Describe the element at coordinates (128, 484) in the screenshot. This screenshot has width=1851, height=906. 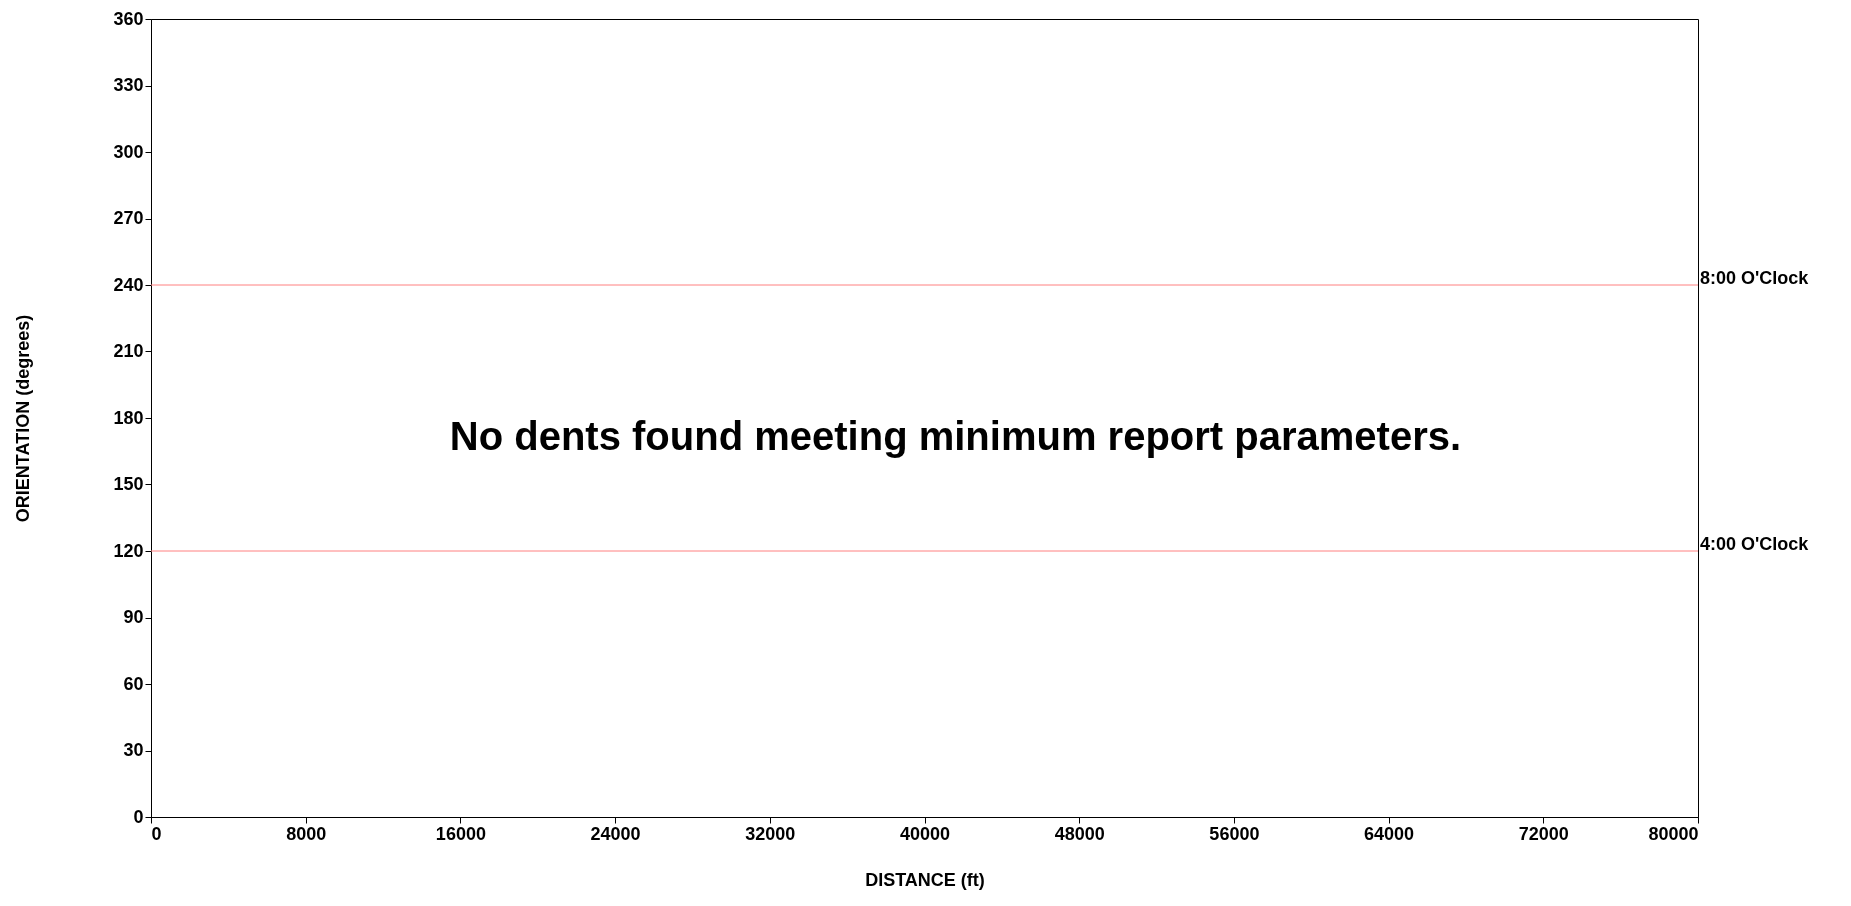
I see `y-tick-label: 150` at that location.